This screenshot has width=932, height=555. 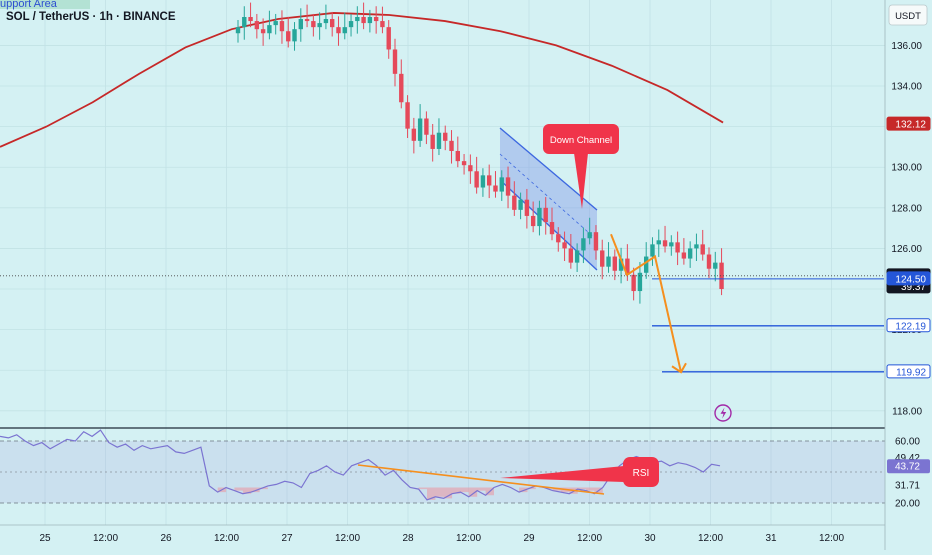 I want to click on price-marker-label: 132.12, so click(x=910, y=125).